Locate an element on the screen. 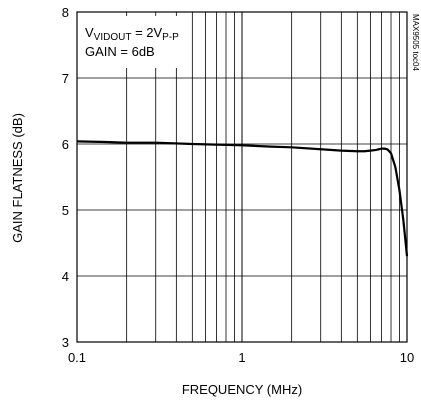 The image size is (421, 402). y-tick-labels: 3 4 5 6 7 8 is located at coordinates (65, 177).